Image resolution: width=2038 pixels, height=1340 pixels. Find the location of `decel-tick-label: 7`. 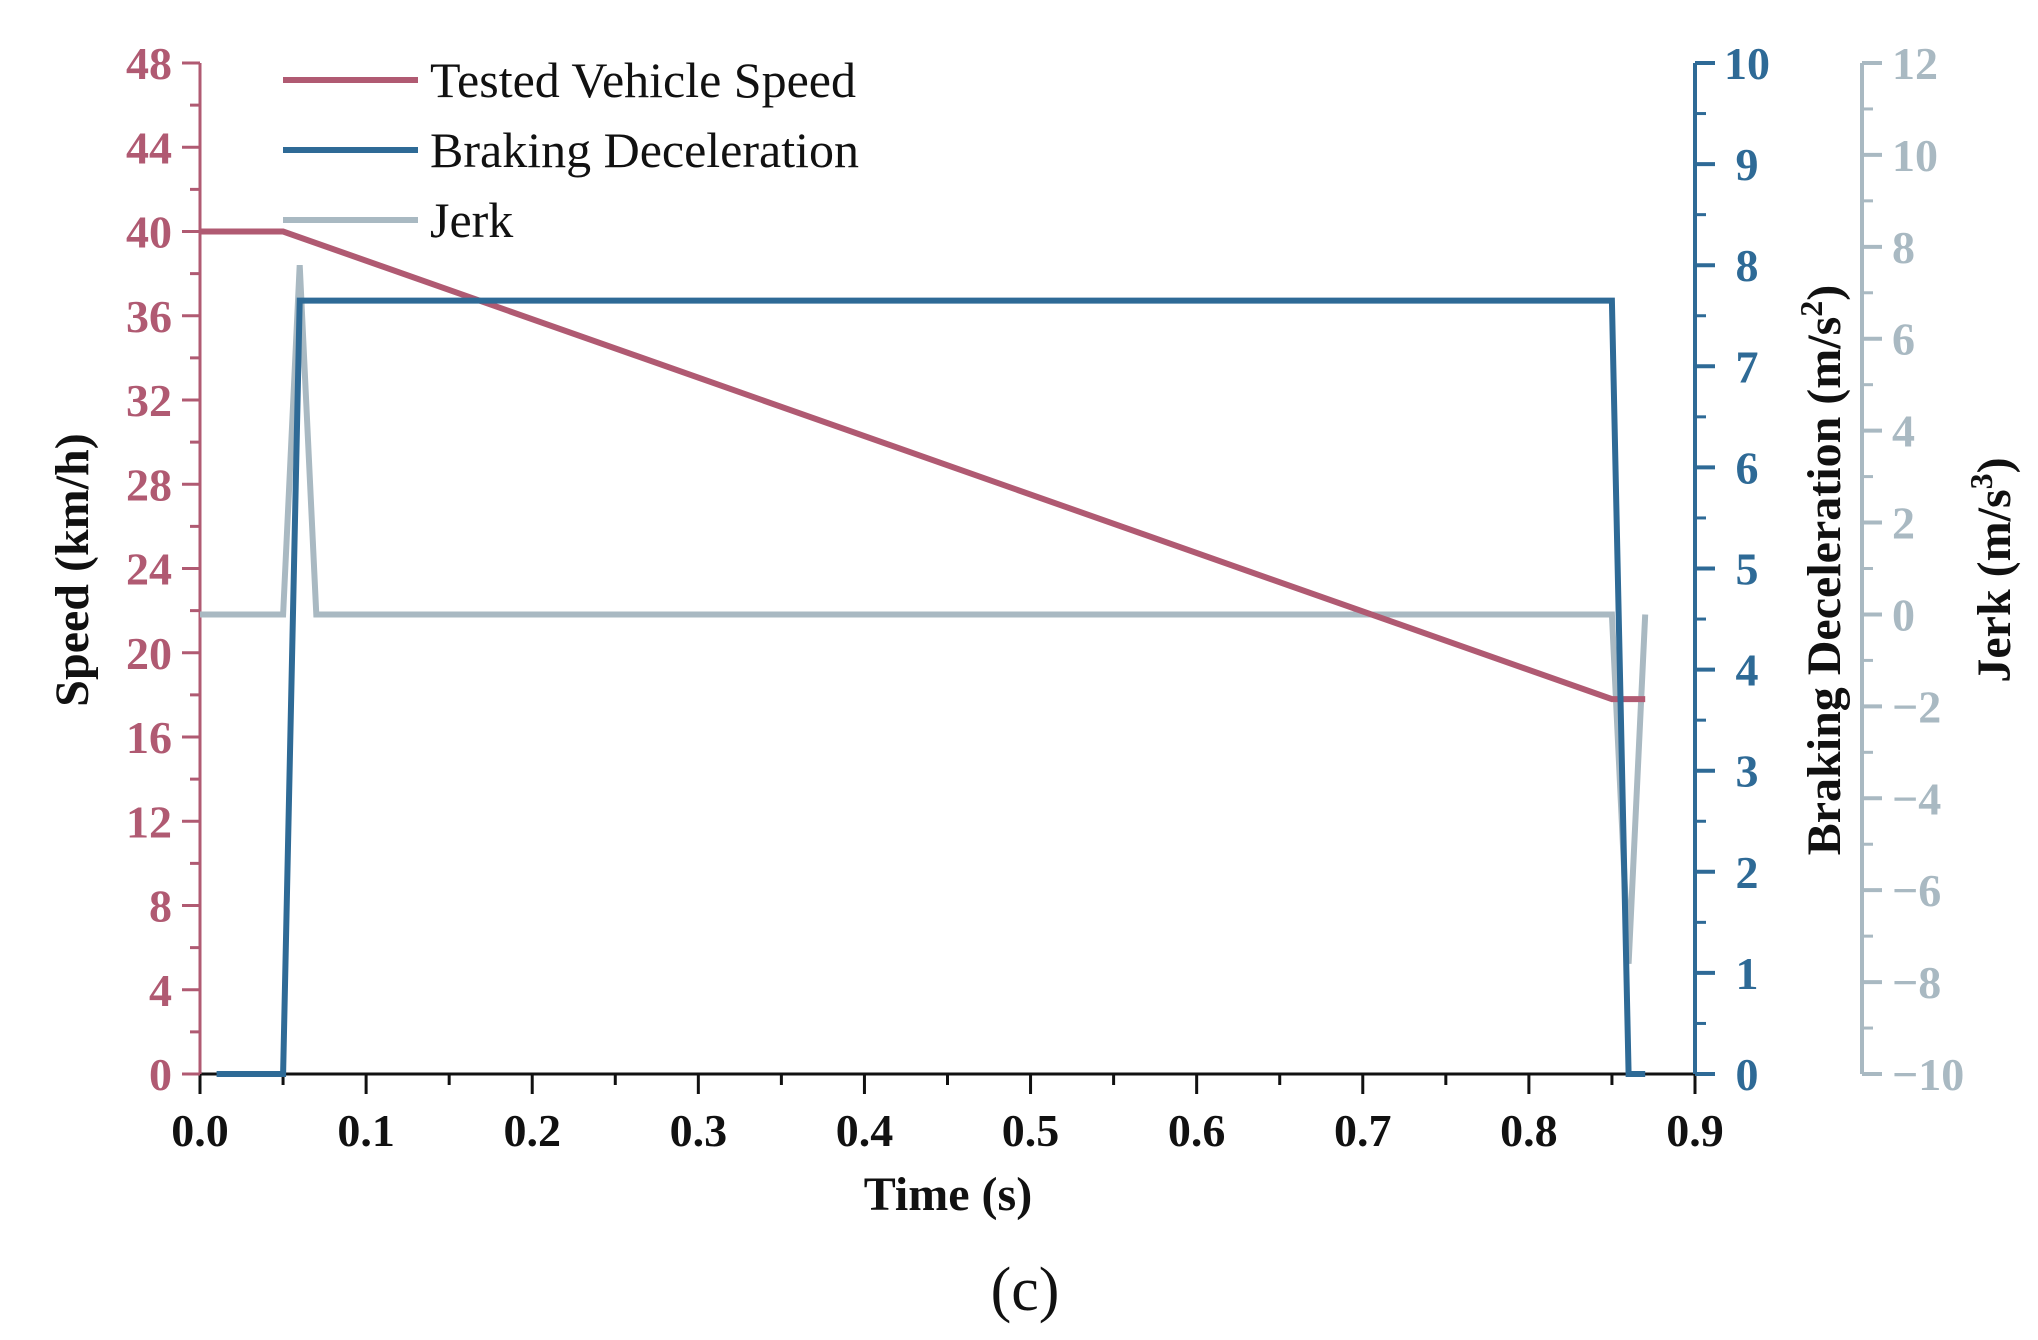

decel-tick-label: 7 is located at coordinates (1747, 366).